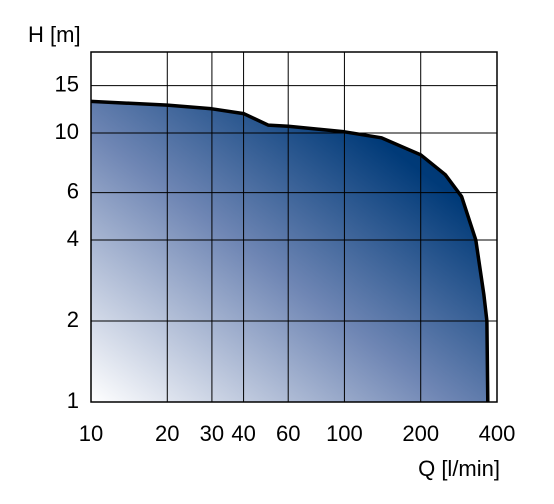  Describe the element at coordinates (73, 319) in the screenshot. I see `y-tick-label: 2` at that location.